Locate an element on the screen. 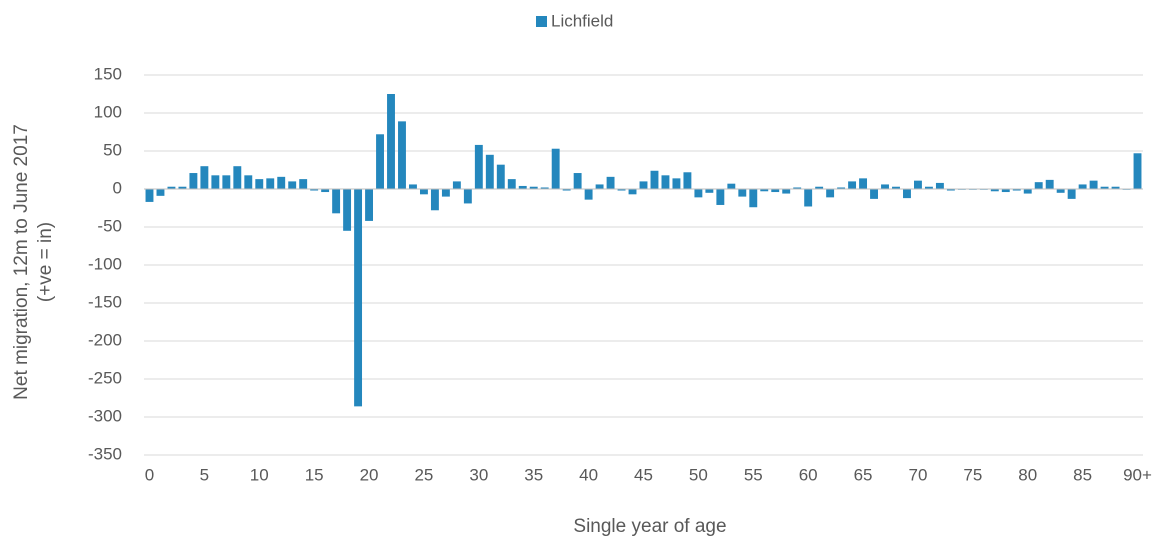  x-tick-label: 15 is located at coordinates (314, 474).